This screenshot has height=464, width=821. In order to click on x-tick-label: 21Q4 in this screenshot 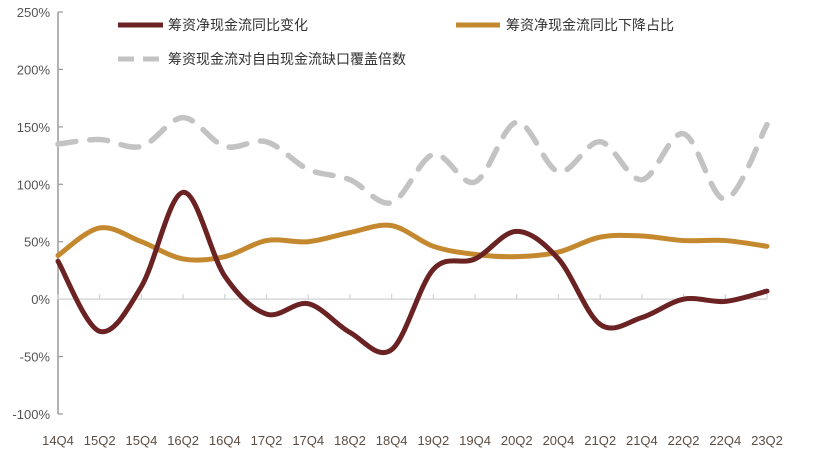, I will do `click(642, 440)`.